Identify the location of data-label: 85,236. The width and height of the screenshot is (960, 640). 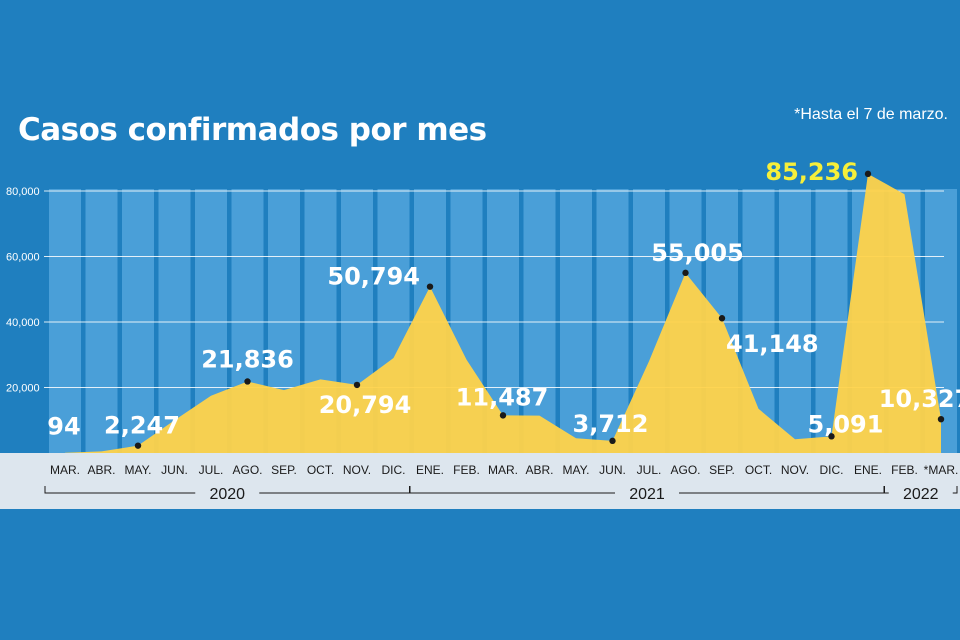
(811, 172).